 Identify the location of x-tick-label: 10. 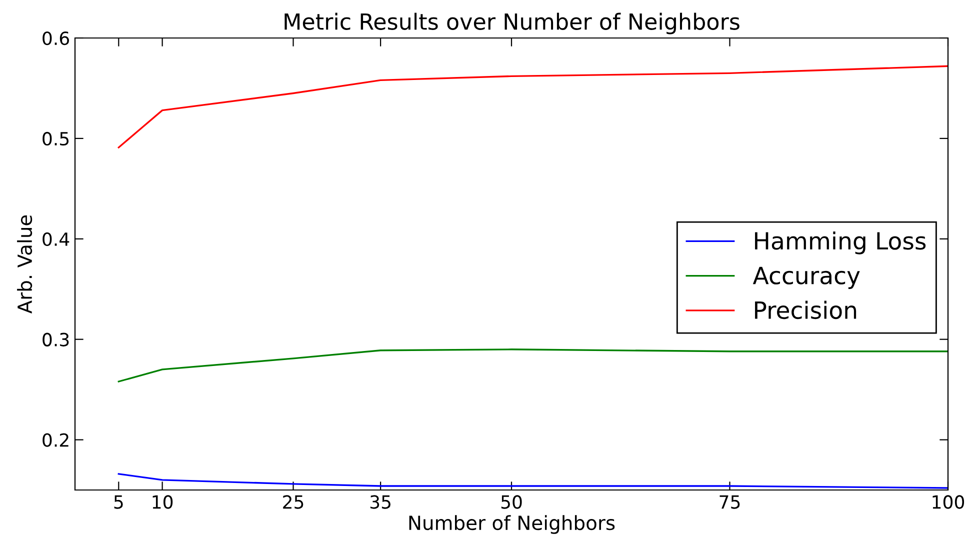
(162, 502).